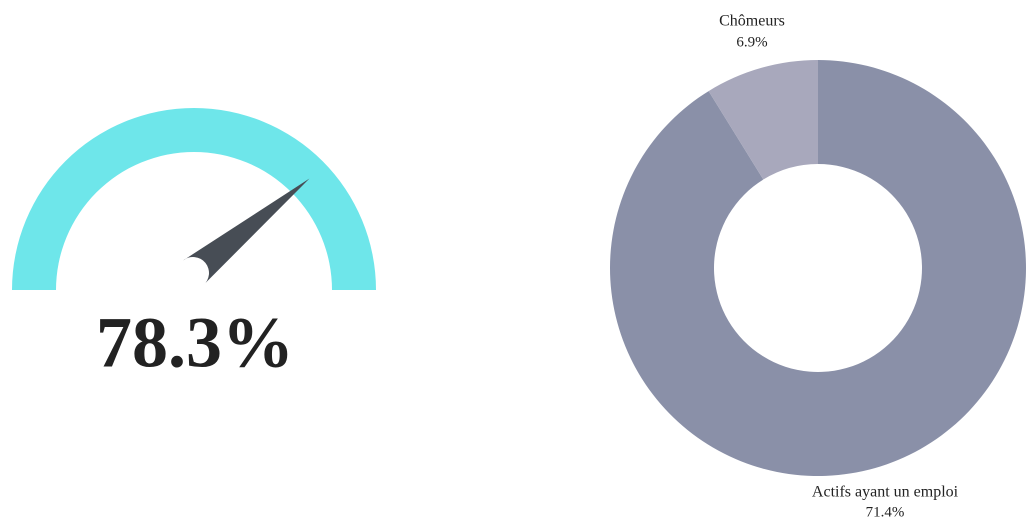 This screenshot has height=520, width=1026. What do you see at coordinates (752, 21) in the screenshot?
I see `slice-label: Chômeurs` at bounding box center [752, 21].